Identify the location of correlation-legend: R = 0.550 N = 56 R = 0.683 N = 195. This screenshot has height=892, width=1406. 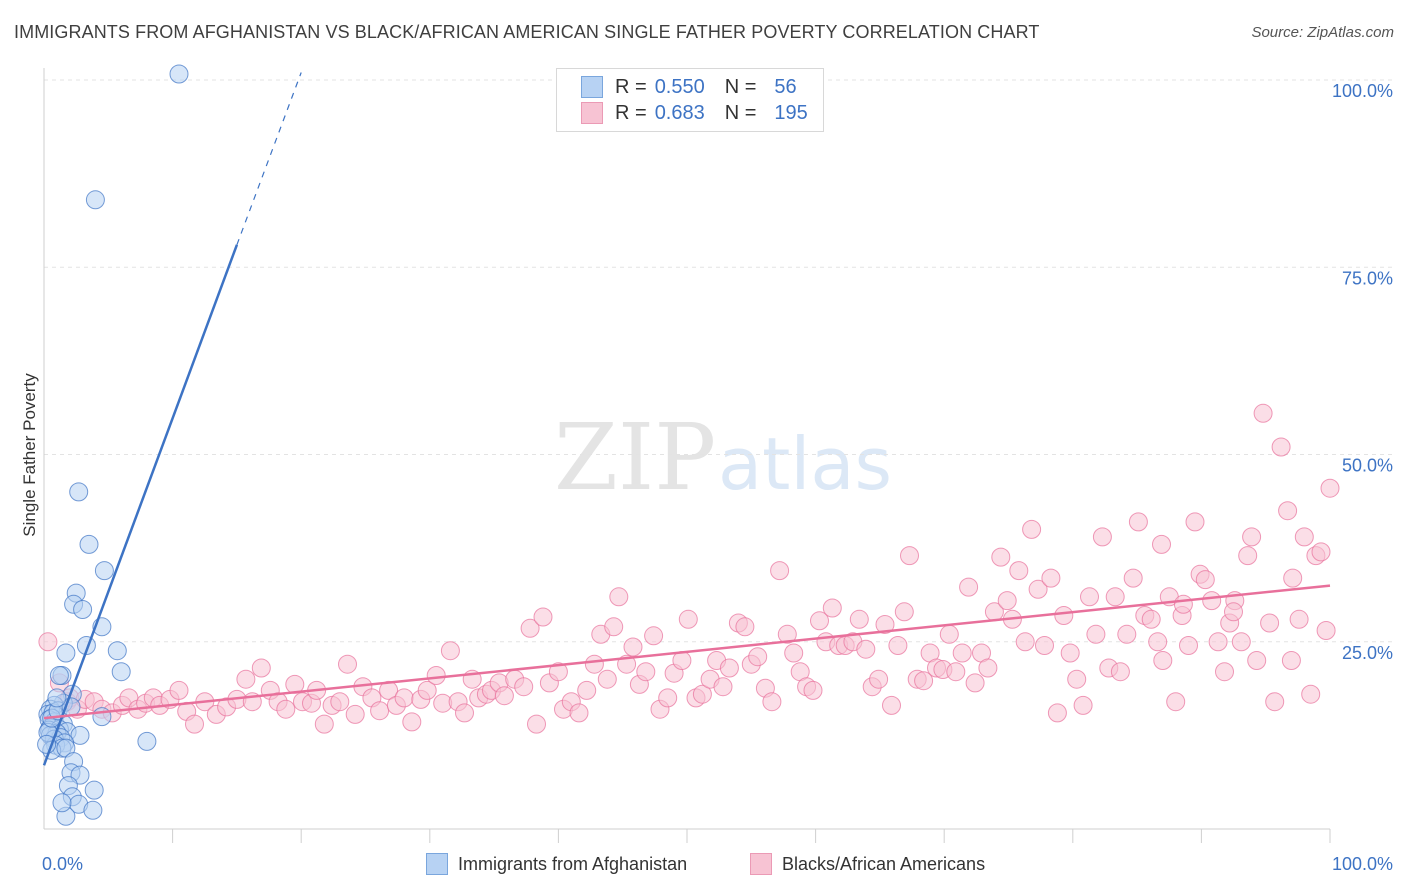
(690, 100).